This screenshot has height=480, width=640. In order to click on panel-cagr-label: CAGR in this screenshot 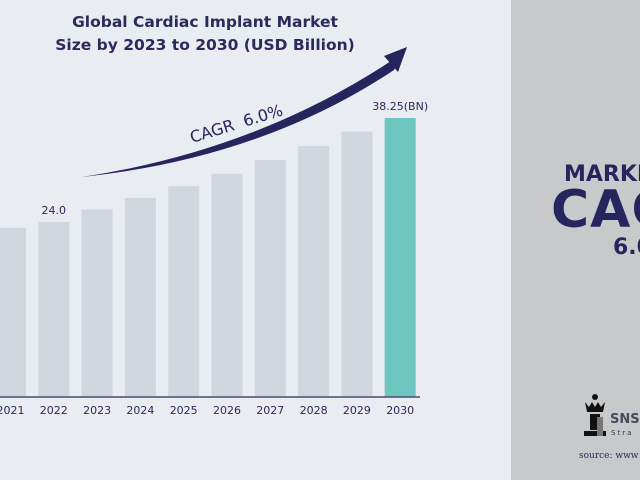, I will do `click(595, 210)`.